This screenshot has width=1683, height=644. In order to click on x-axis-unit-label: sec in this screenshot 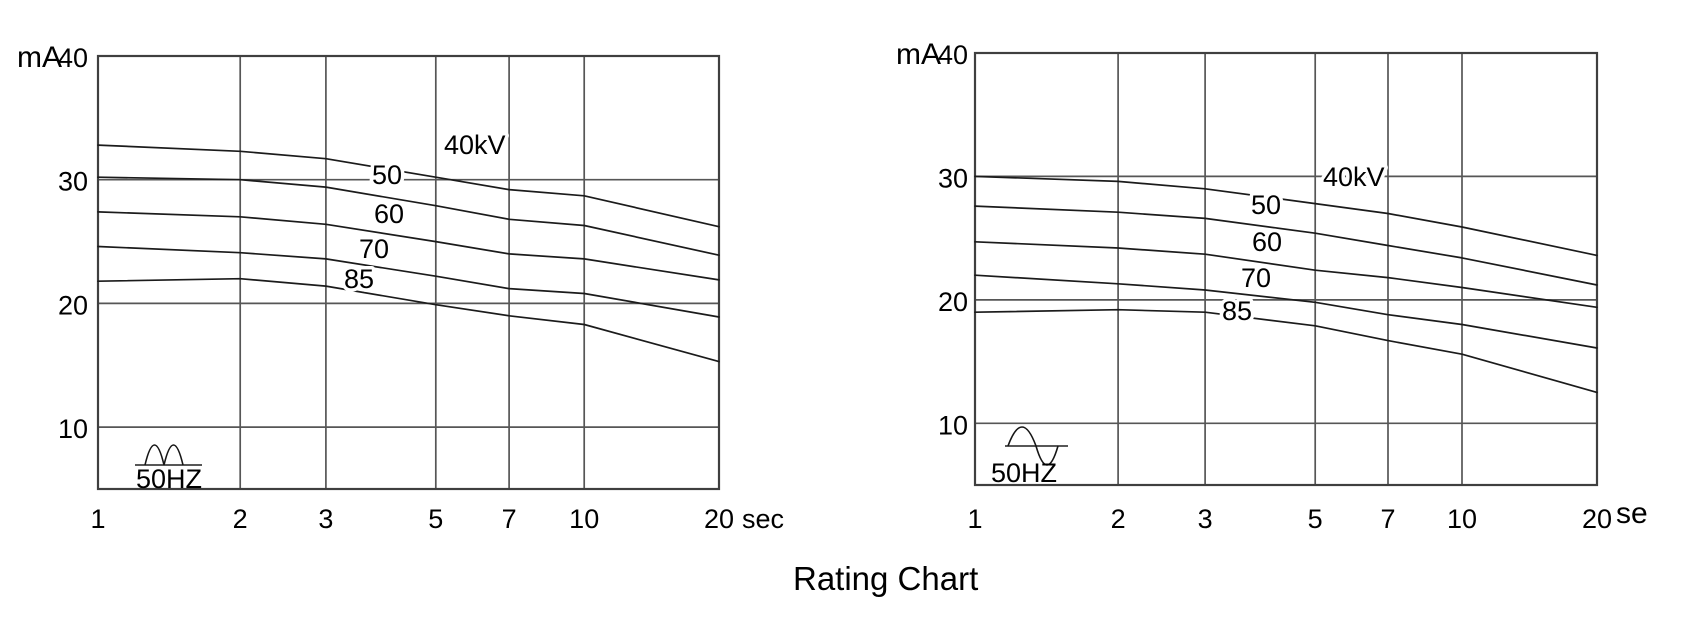, I will do `click(763, 519)`.